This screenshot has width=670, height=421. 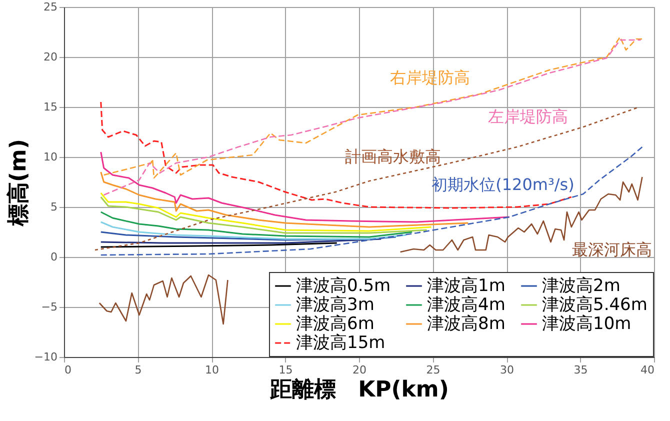 I want to click on legend-label: 津波高8m, so click(x=466, y=324).